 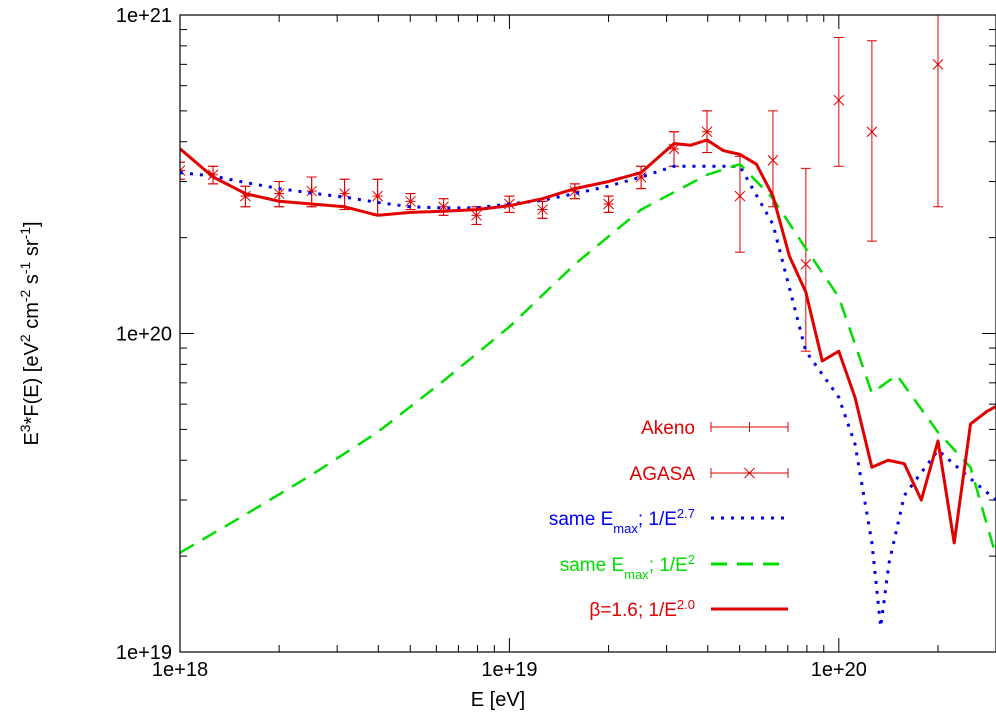 What do you see at coordinates (25, 338) in the screenshot?
I see `y-axis-title-sup: 2` at bounding box center [25, 338].